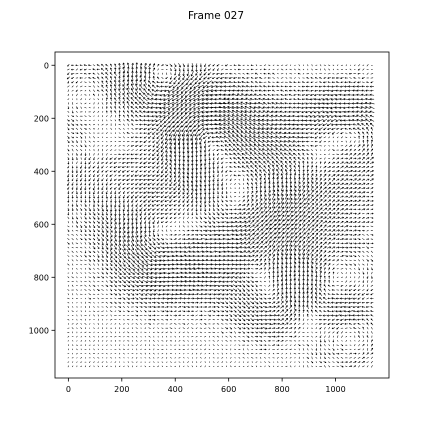  What do you see at coordinates (175, 389) in the screenshot?
I see `x-tick-label: 400` at bounding box center [175, 389].